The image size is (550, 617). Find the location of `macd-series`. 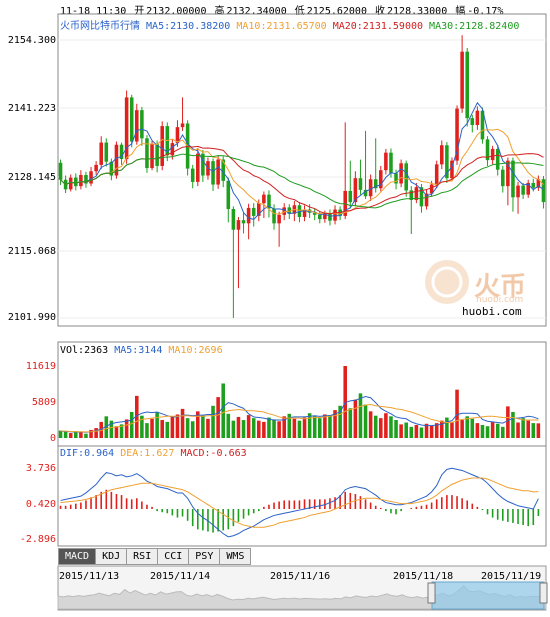

macd-series is located at coordinates (299, 502).